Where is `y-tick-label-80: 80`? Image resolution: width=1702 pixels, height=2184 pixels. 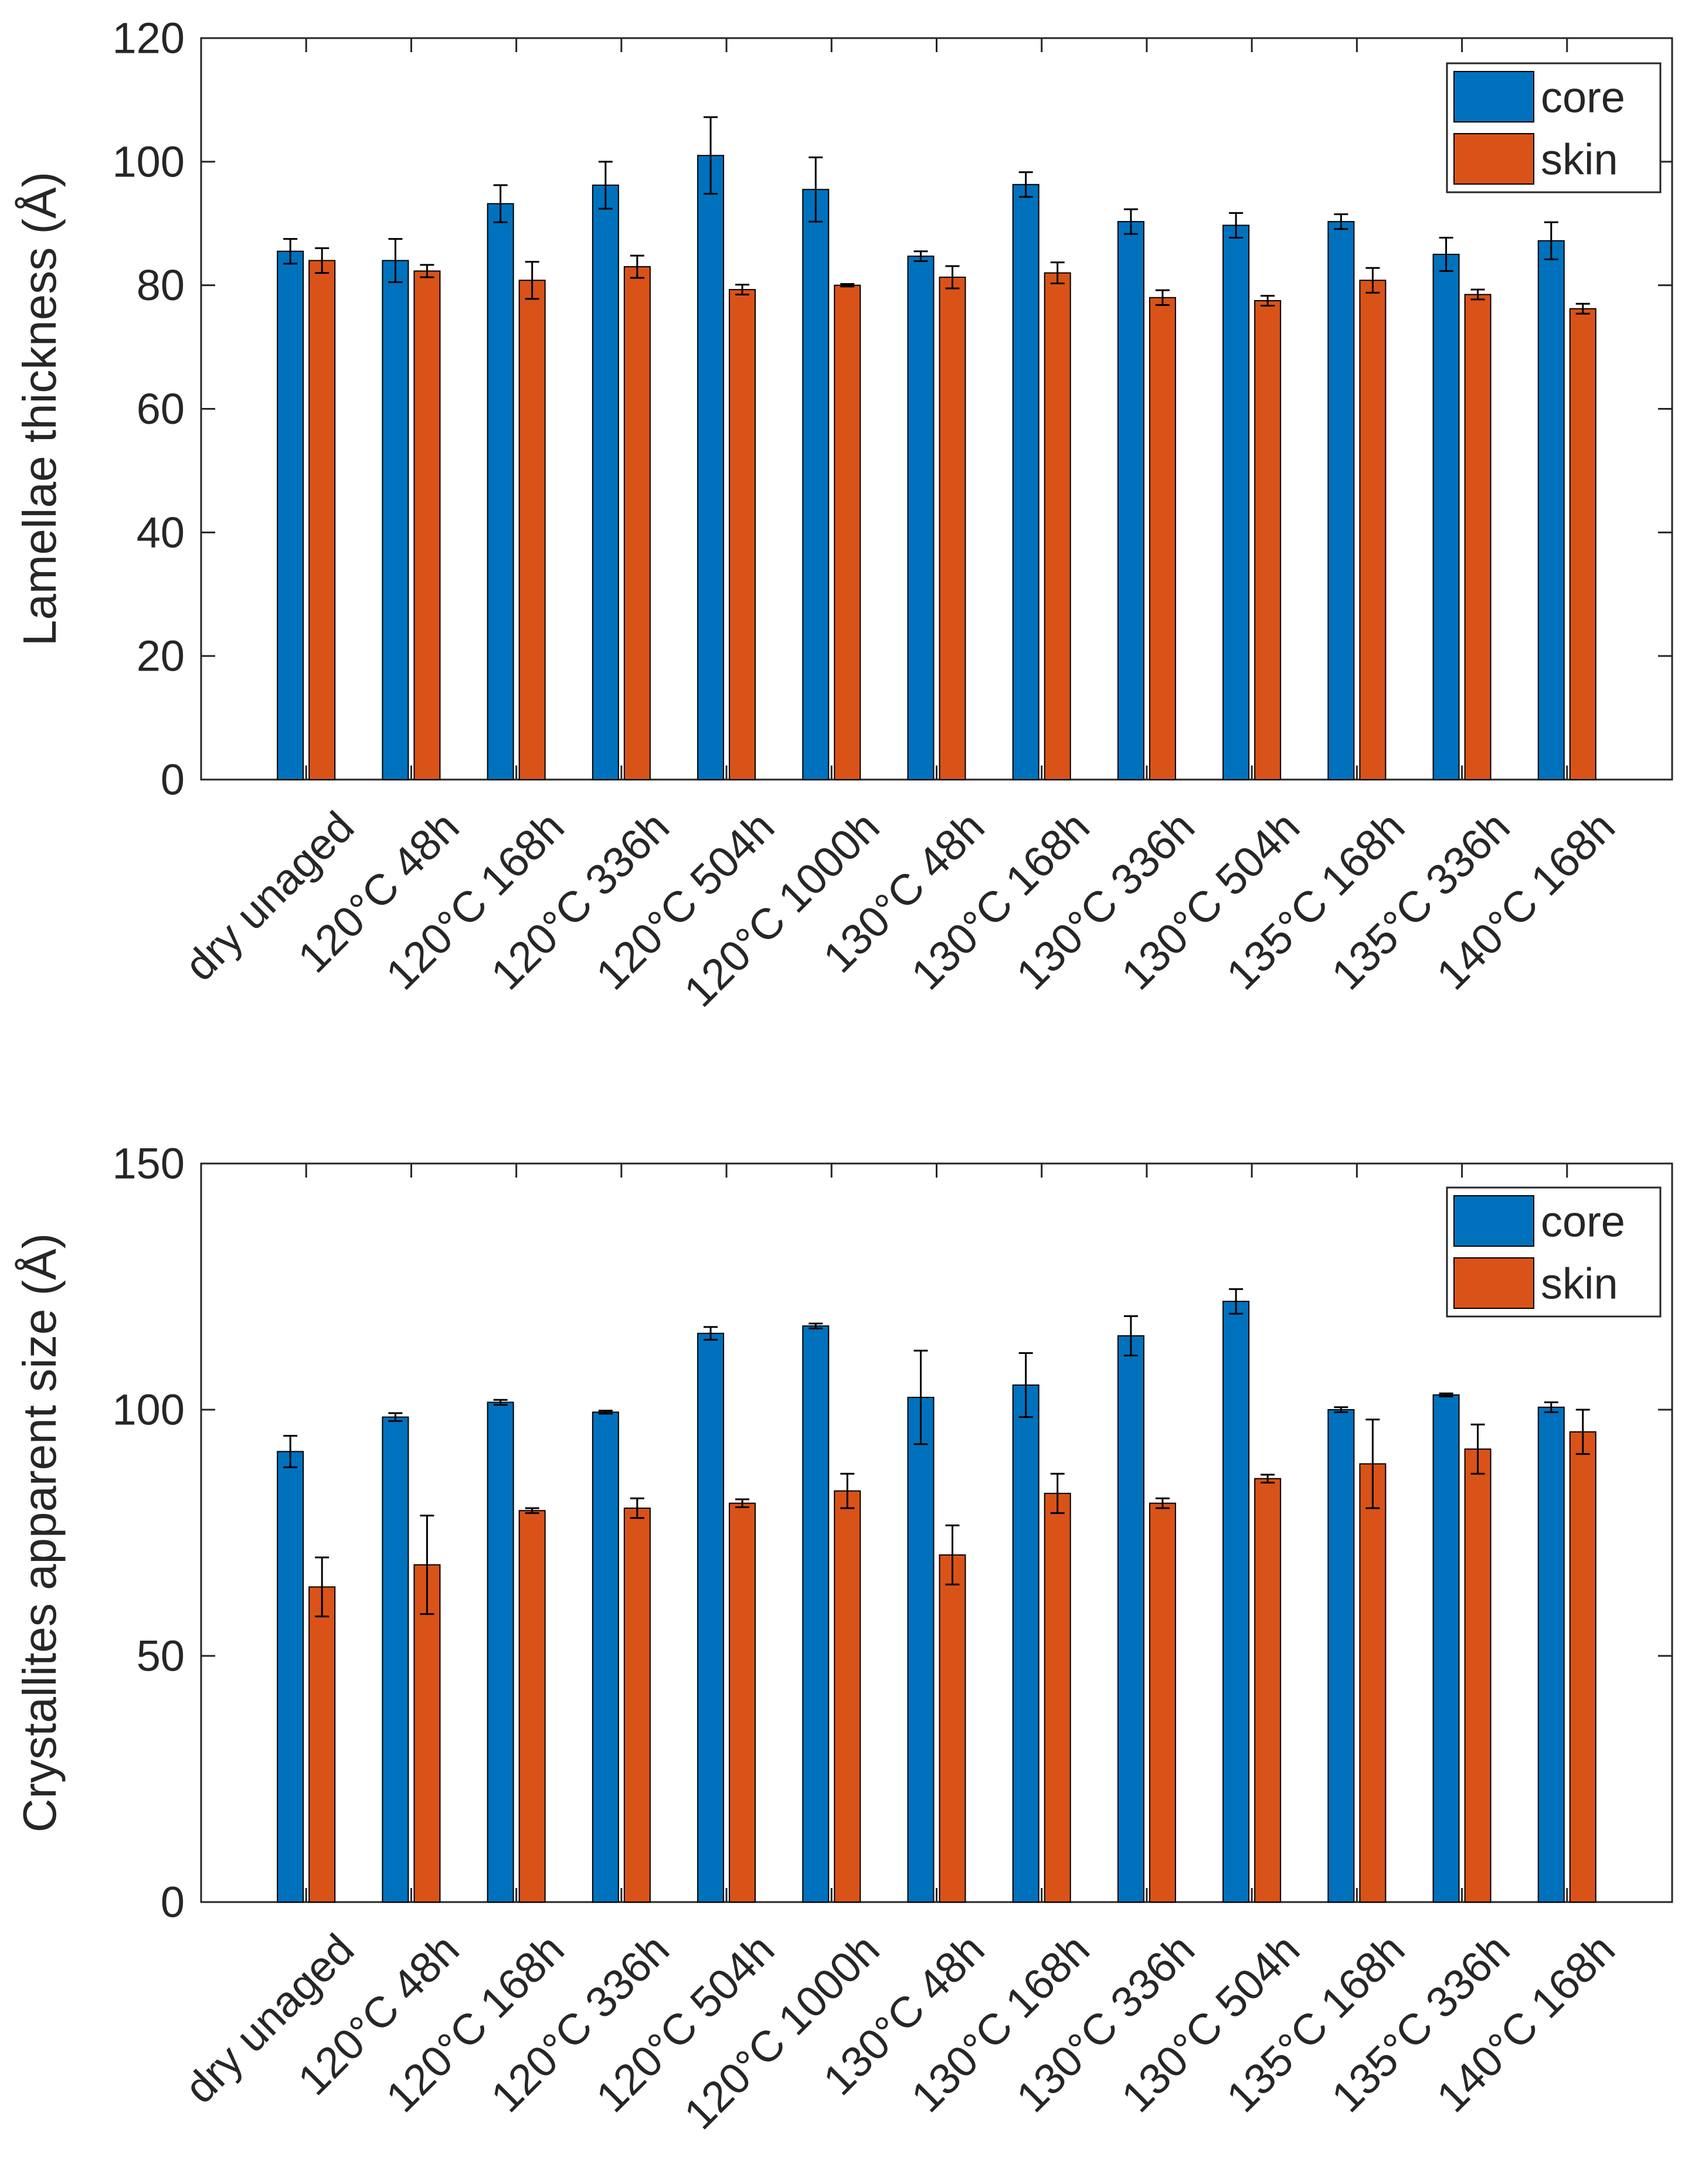 y-tick-label-80: 80 is located at coordinates (161, 285).